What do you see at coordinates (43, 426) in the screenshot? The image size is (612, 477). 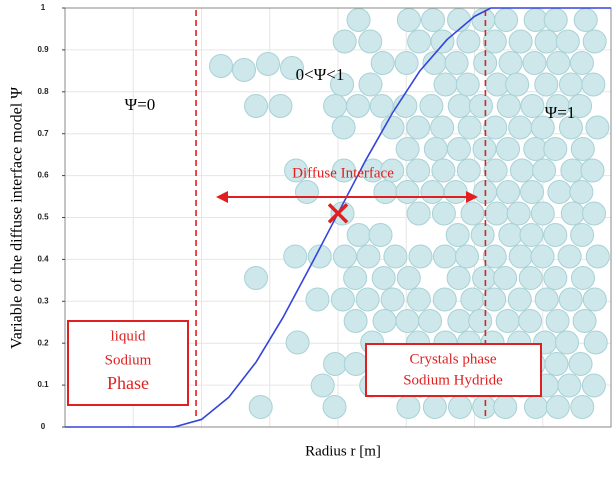 I see `y-tick-label: 0` at bounding box center [43, 426].